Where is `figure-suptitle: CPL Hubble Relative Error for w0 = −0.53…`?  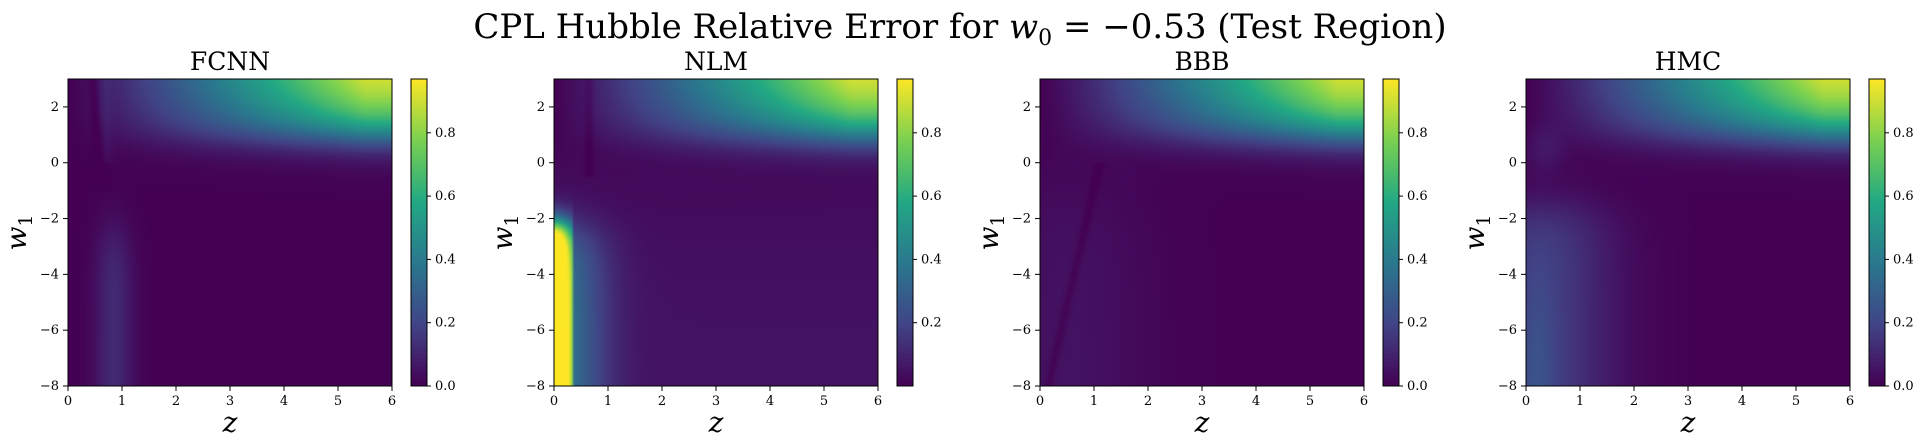 figure-suptitle: CPL Hubble Relative Error for w0 = −0.53… is located at coordinates (959, 29).